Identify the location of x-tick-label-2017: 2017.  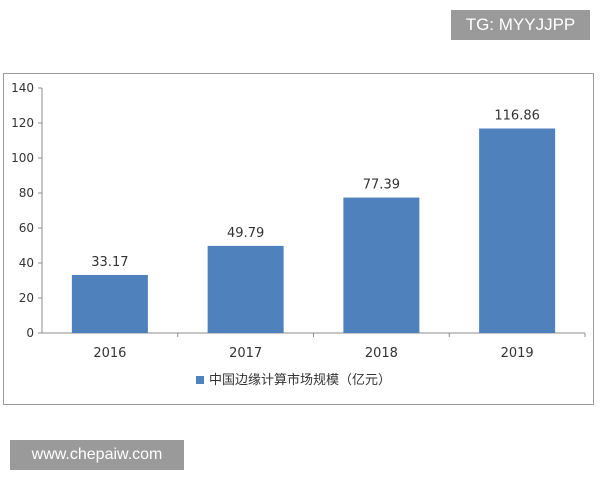
(245, 353).